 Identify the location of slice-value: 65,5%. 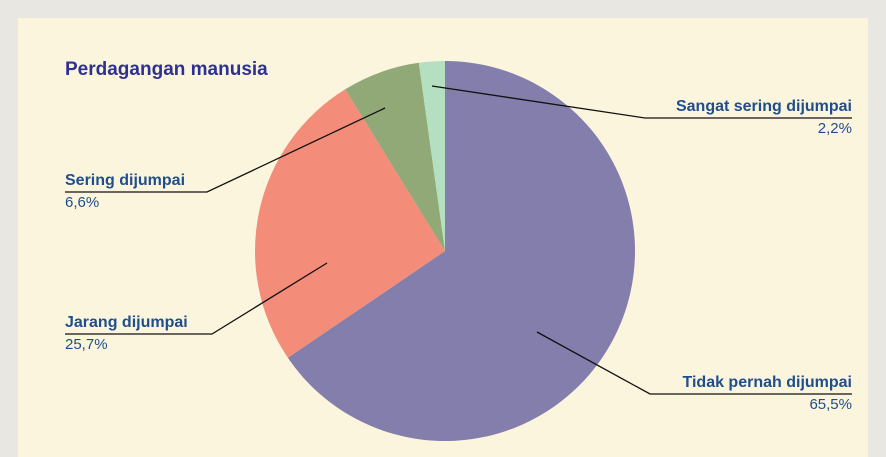
(830, 404).